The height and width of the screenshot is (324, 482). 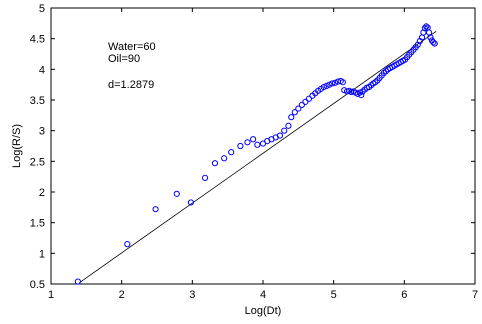 I want to click on x-tick-label-2: 3, so click(x=192, y=295).